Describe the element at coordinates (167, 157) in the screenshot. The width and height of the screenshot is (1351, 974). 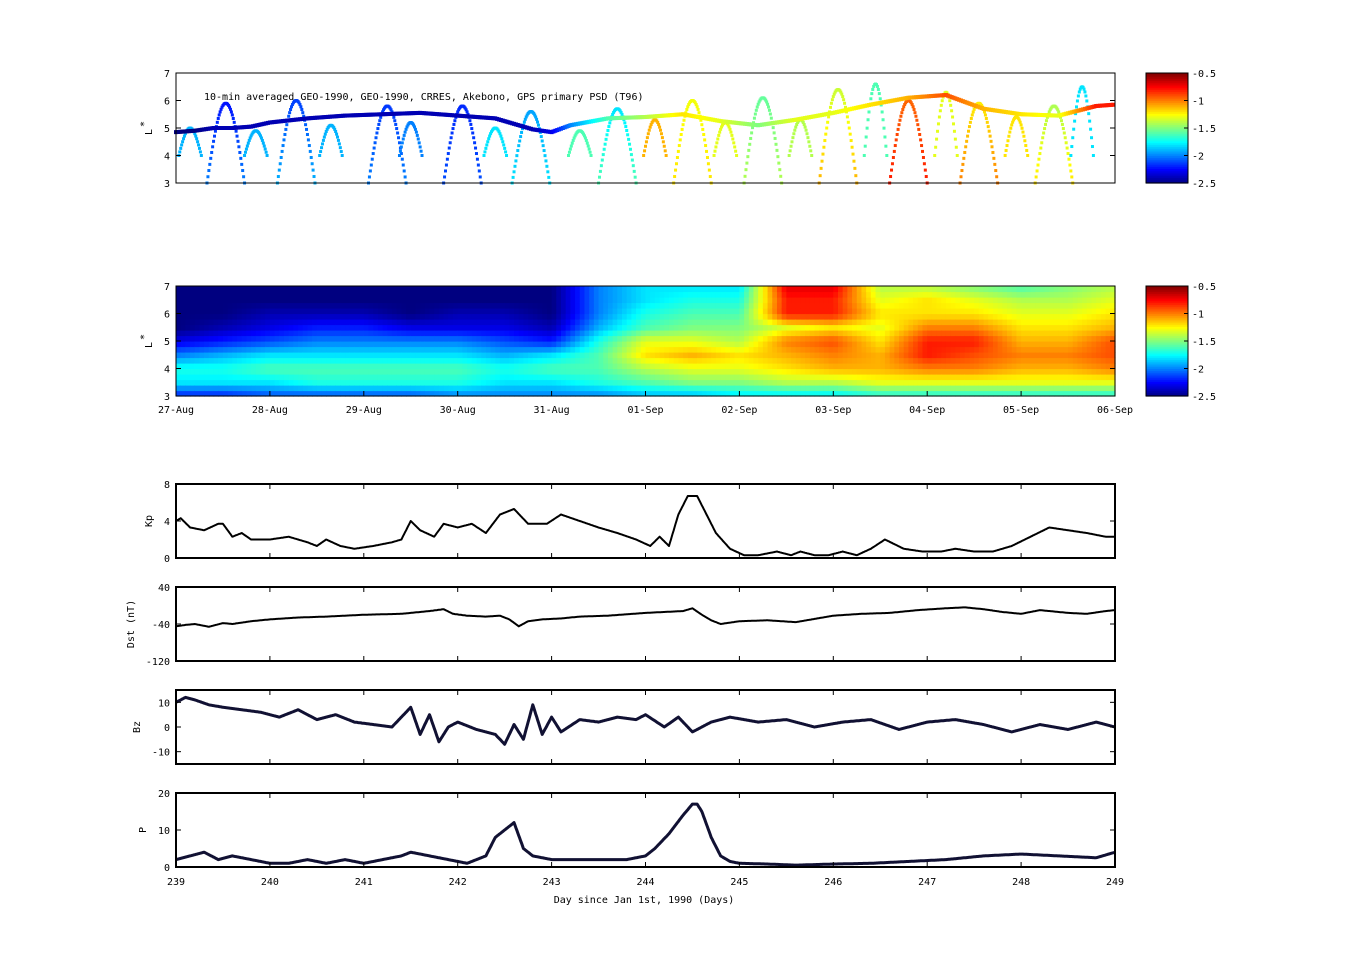
I see `psd-observed-y-tick-label: 4` at that location.